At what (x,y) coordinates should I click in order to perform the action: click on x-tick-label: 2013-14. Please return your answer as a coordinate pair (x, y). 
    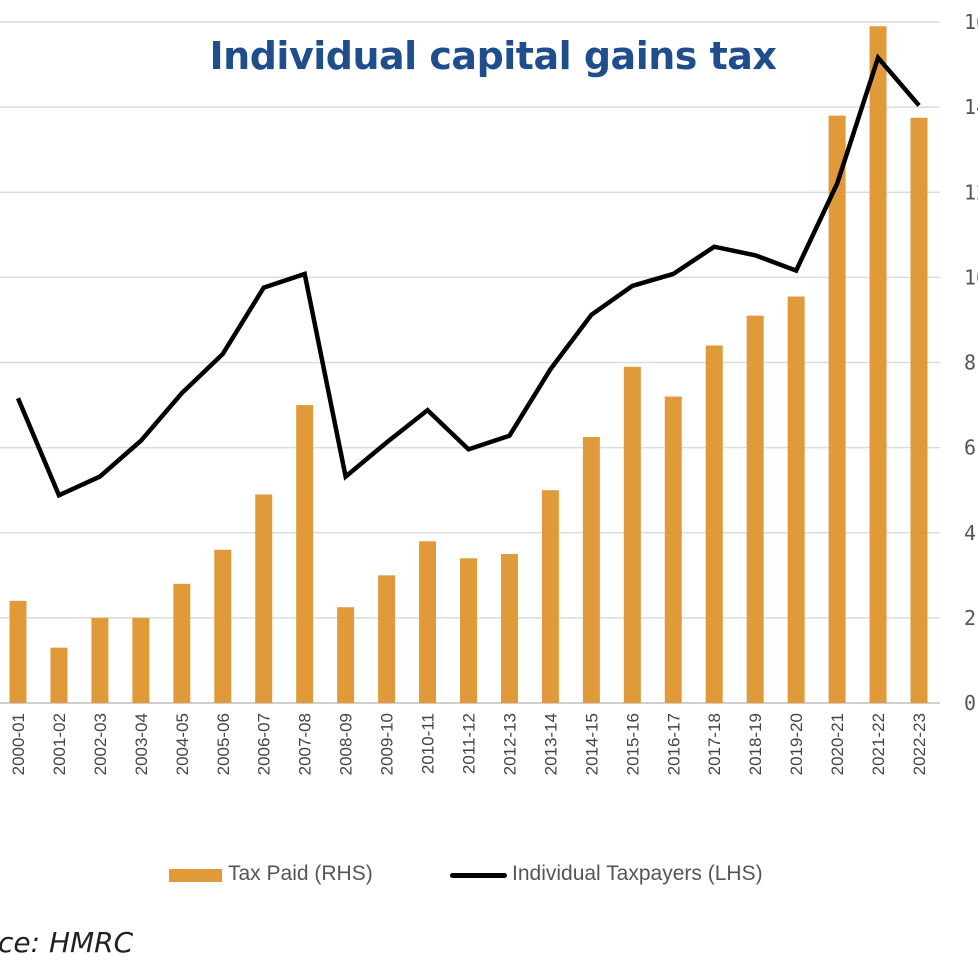
    Looking at the image, I should click on (550, 744).